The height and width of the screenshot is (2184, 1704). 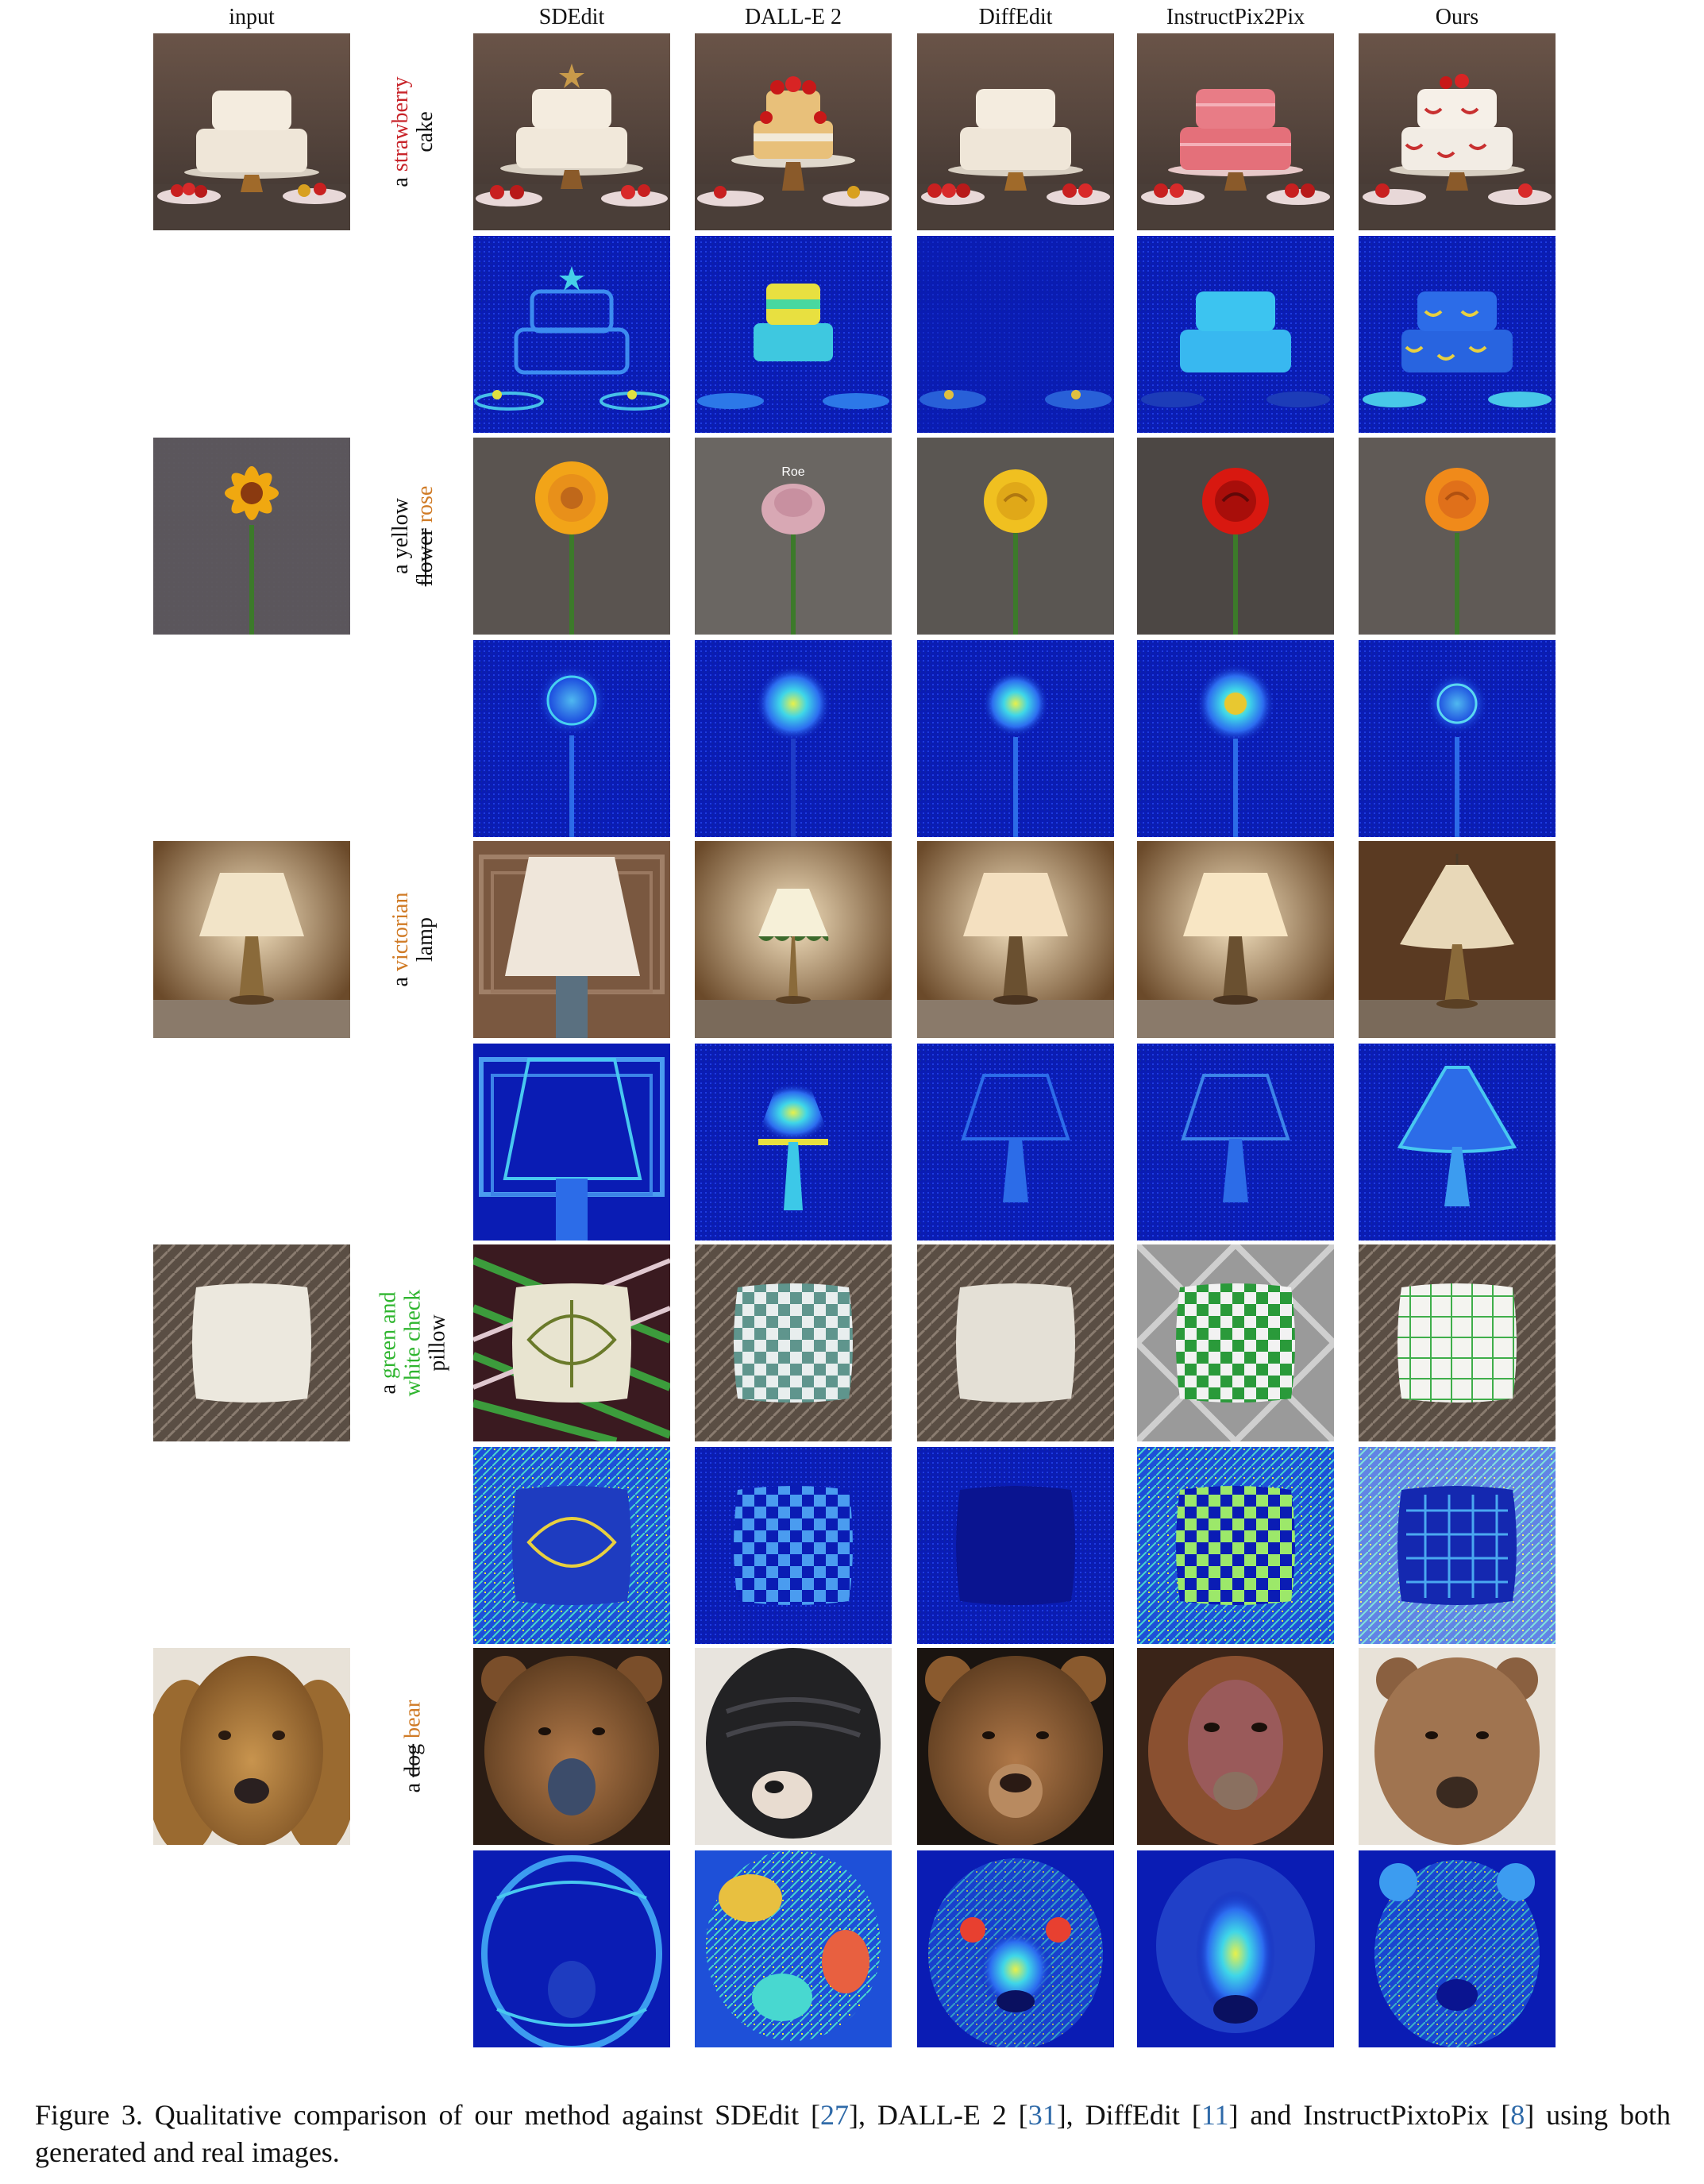 What do you see at coordinates (1457, 1342) in the screenshot?
I see `image-pillow-ours` at bounding box center [1457, 1342].